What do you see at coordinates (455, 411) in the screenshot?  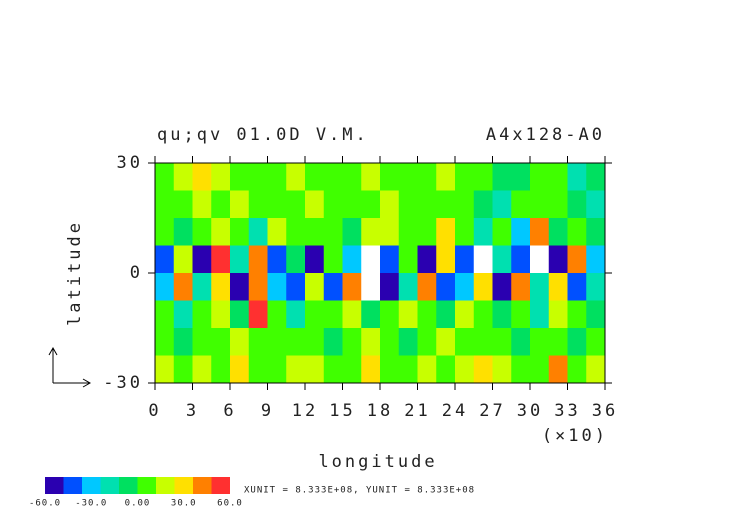 I see `x-tick-label: 24` at bounding box center [455, 411].